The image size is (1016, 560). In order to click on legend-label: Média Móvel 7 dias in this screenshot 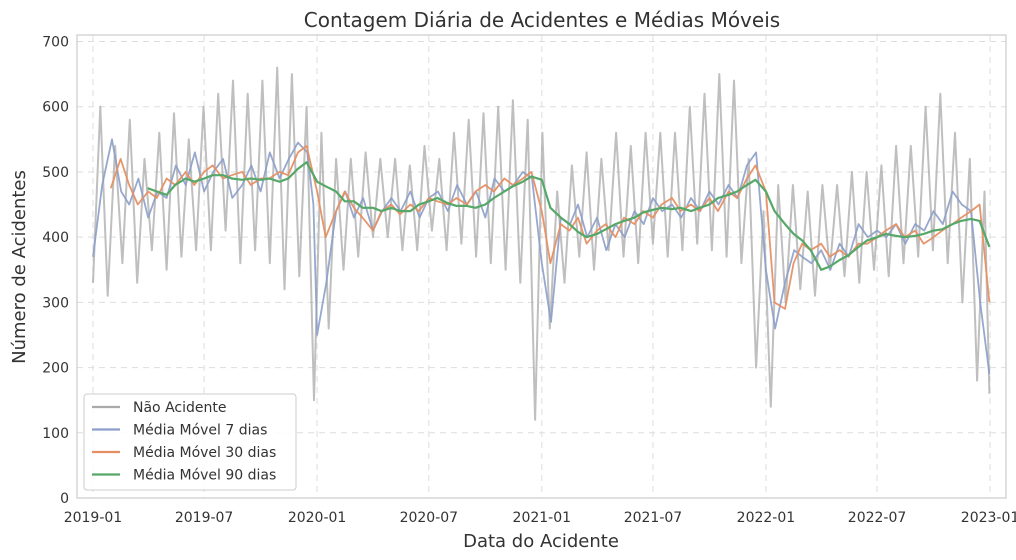, I will do `click(200, 431)`.